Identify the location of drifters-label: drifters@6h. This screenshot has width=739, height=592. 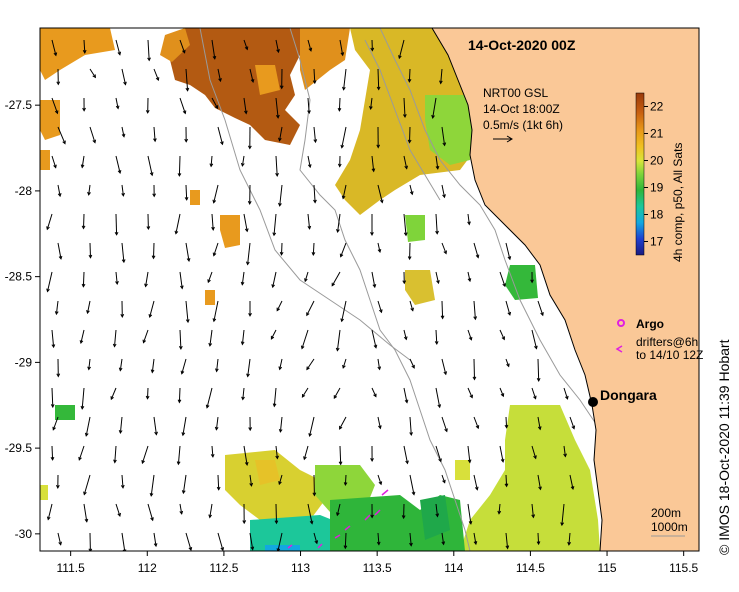
(667, 342).